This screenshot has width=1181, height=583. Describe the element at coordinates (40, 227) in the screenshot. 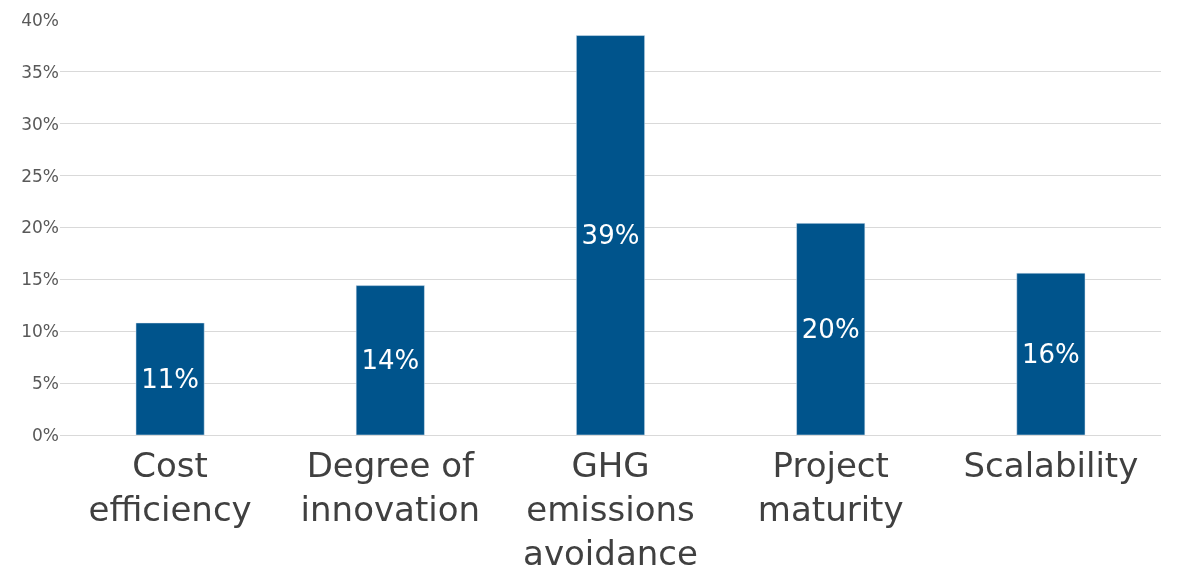

I see `y-tick-label: 20%` at that location.